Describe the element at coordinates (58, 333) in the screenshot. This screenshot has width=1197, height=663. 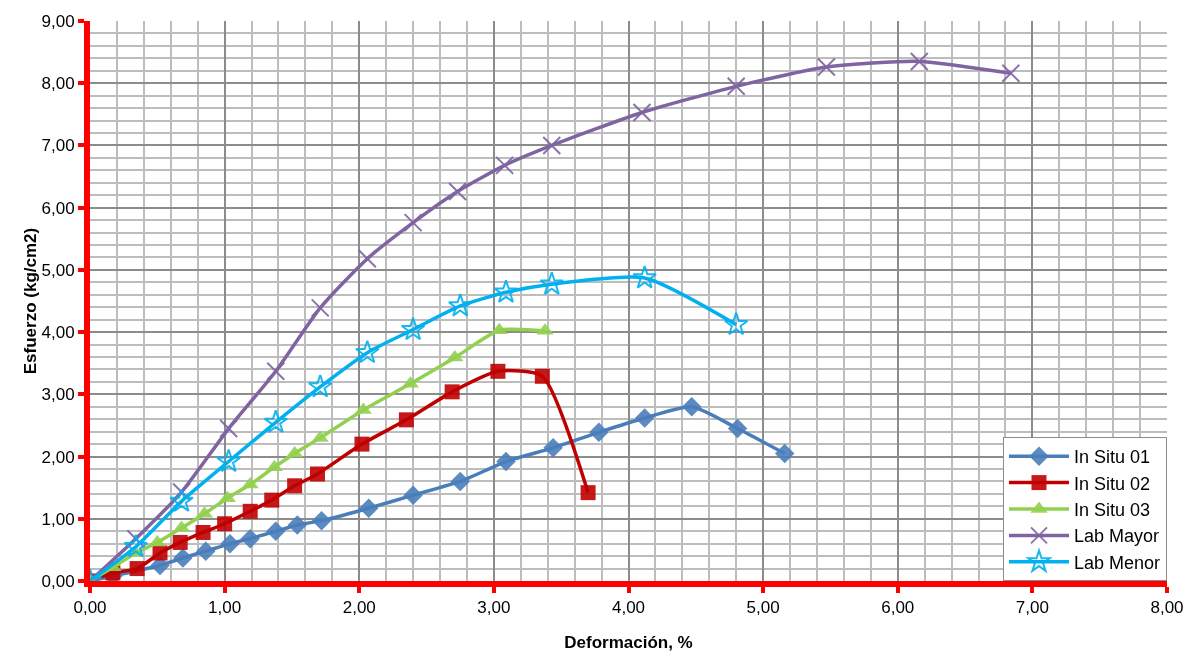
I see `y-tick-label: 4,00` at that location.